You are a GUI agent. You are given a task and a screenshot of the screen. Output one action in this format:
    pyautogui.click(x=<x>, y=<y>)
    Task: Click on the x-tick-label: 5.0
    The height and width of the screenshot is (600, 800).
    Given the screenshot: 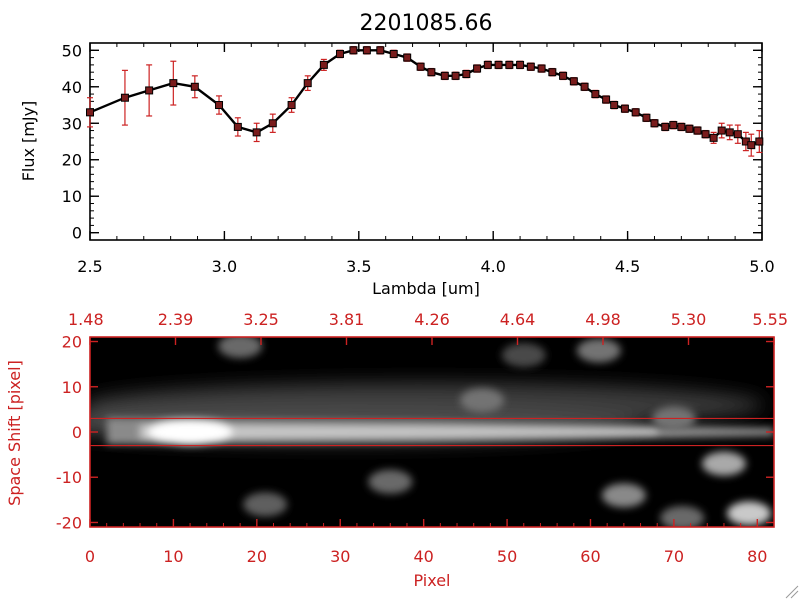 What is the action you would take?
    pyautogui.click(x=761, y=266)
    